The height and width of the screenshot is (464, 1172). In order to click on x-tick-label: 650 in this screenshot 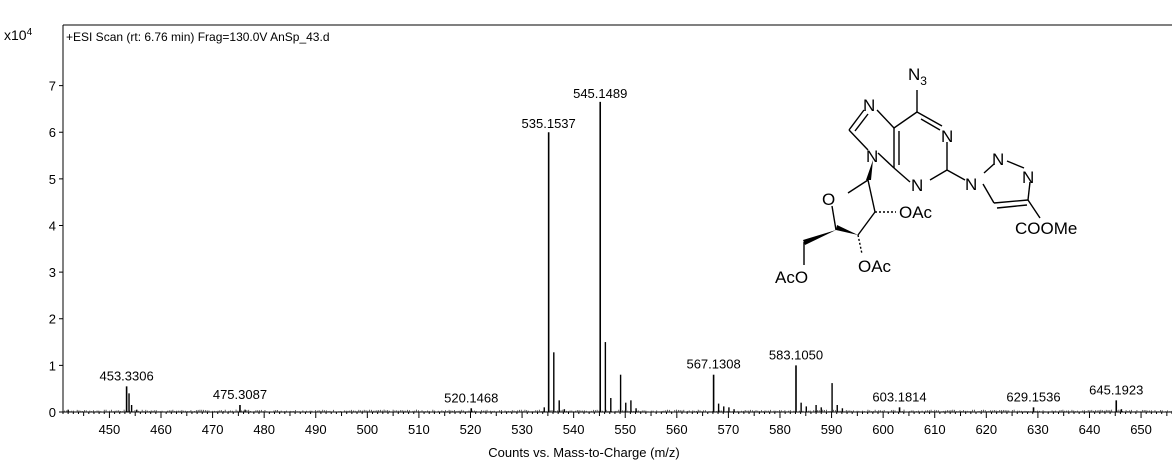, I will do `click(1141, 429)`.